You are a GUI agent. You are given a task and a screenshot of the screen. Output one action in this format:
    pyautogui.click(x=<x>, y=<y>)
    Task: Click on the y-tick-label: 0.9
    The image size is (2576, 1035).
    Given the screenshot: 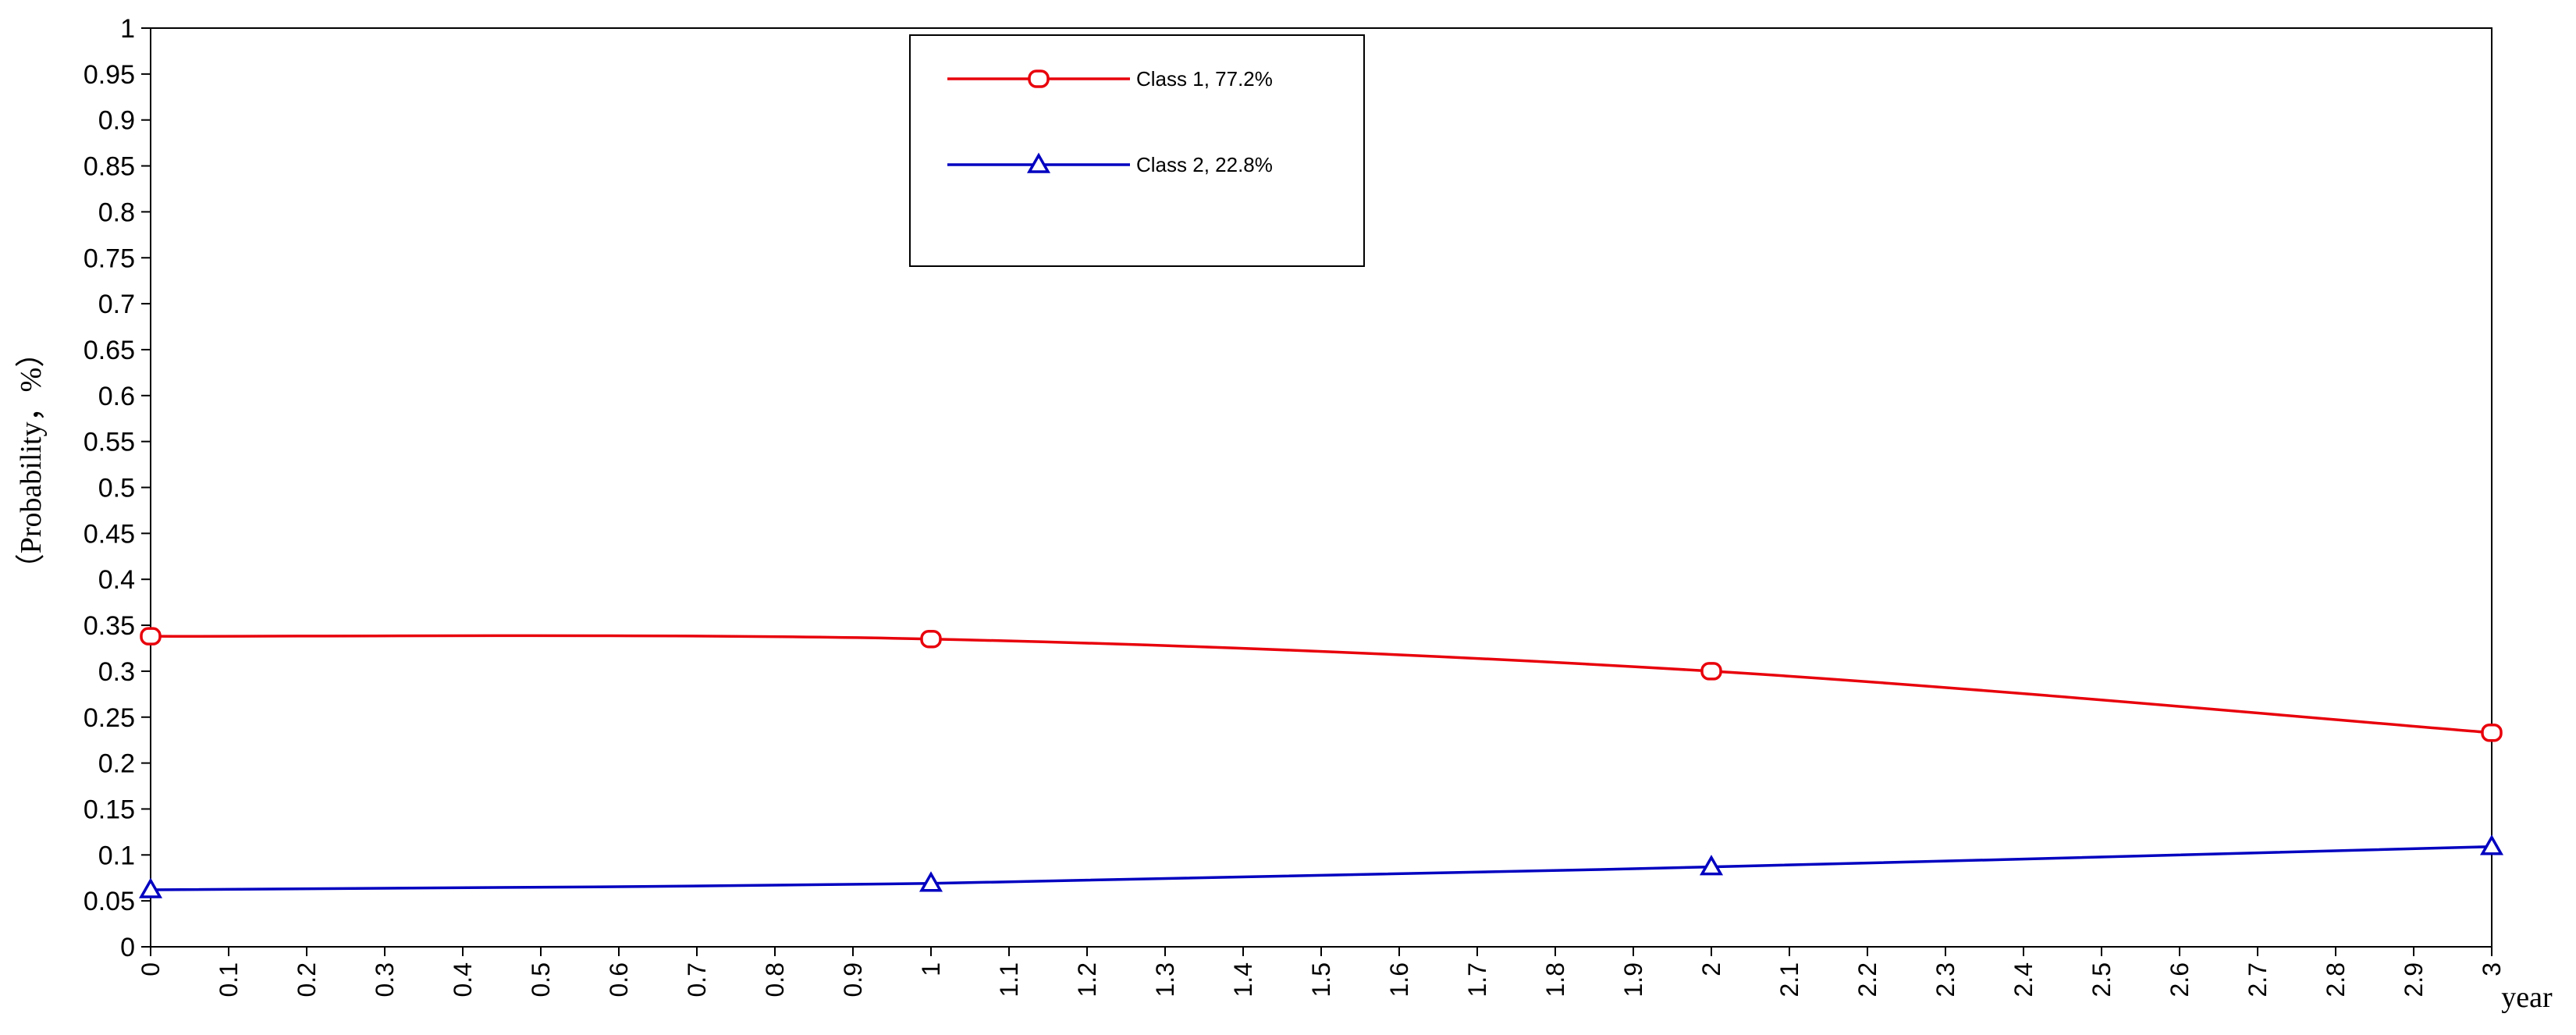 What is the action you would take?
    pyautogui.click(x=117, y=121)
    